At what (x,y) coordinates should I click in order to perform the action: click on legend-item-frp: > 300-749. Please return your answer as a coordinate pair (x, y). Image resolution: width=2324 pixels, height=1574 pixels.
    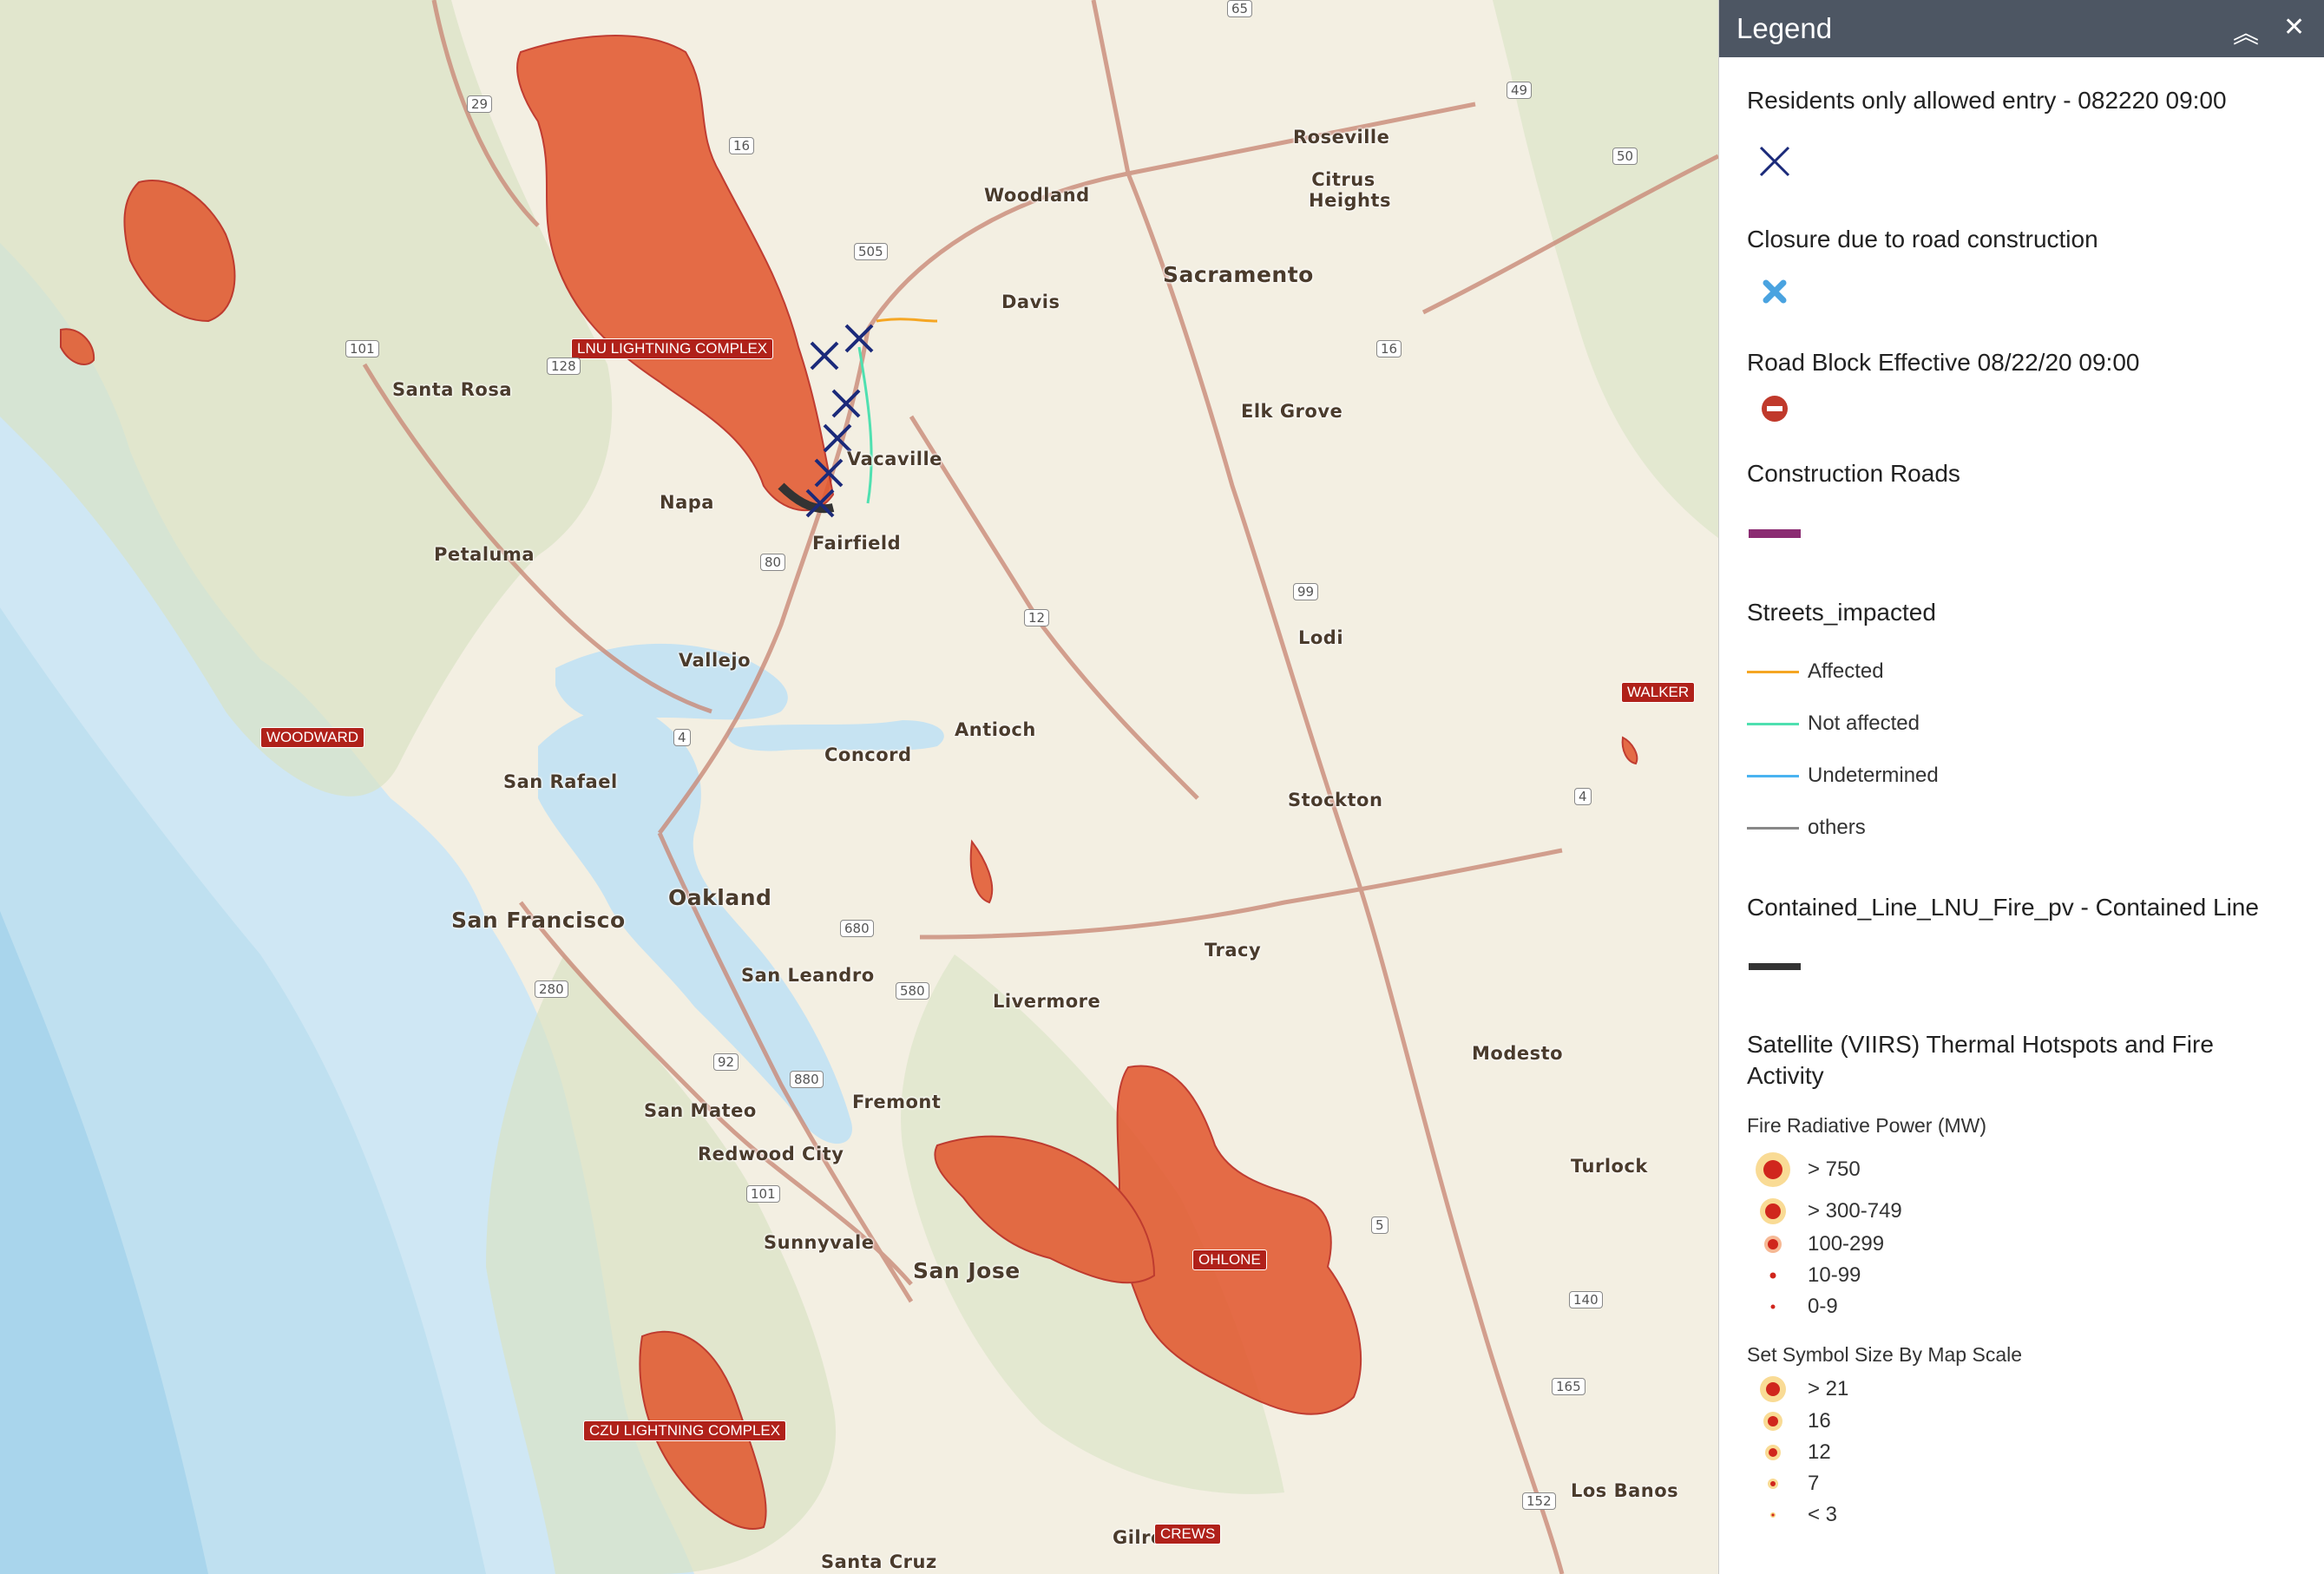
    Looking at the image, I should click on (1824, 1211).